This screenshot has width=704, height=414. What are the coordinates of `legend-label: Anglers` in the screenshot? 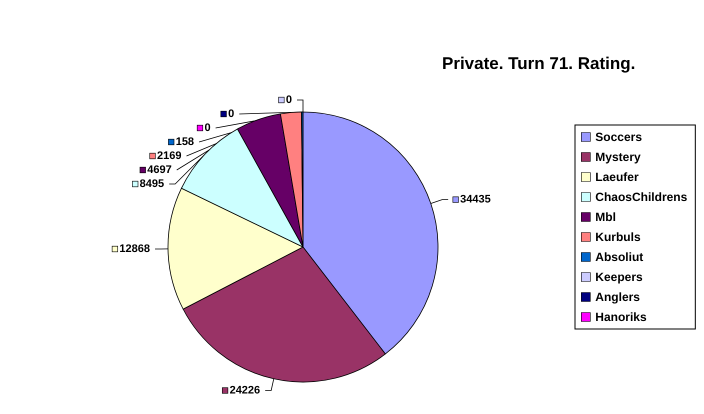 It's located at (617, 297).